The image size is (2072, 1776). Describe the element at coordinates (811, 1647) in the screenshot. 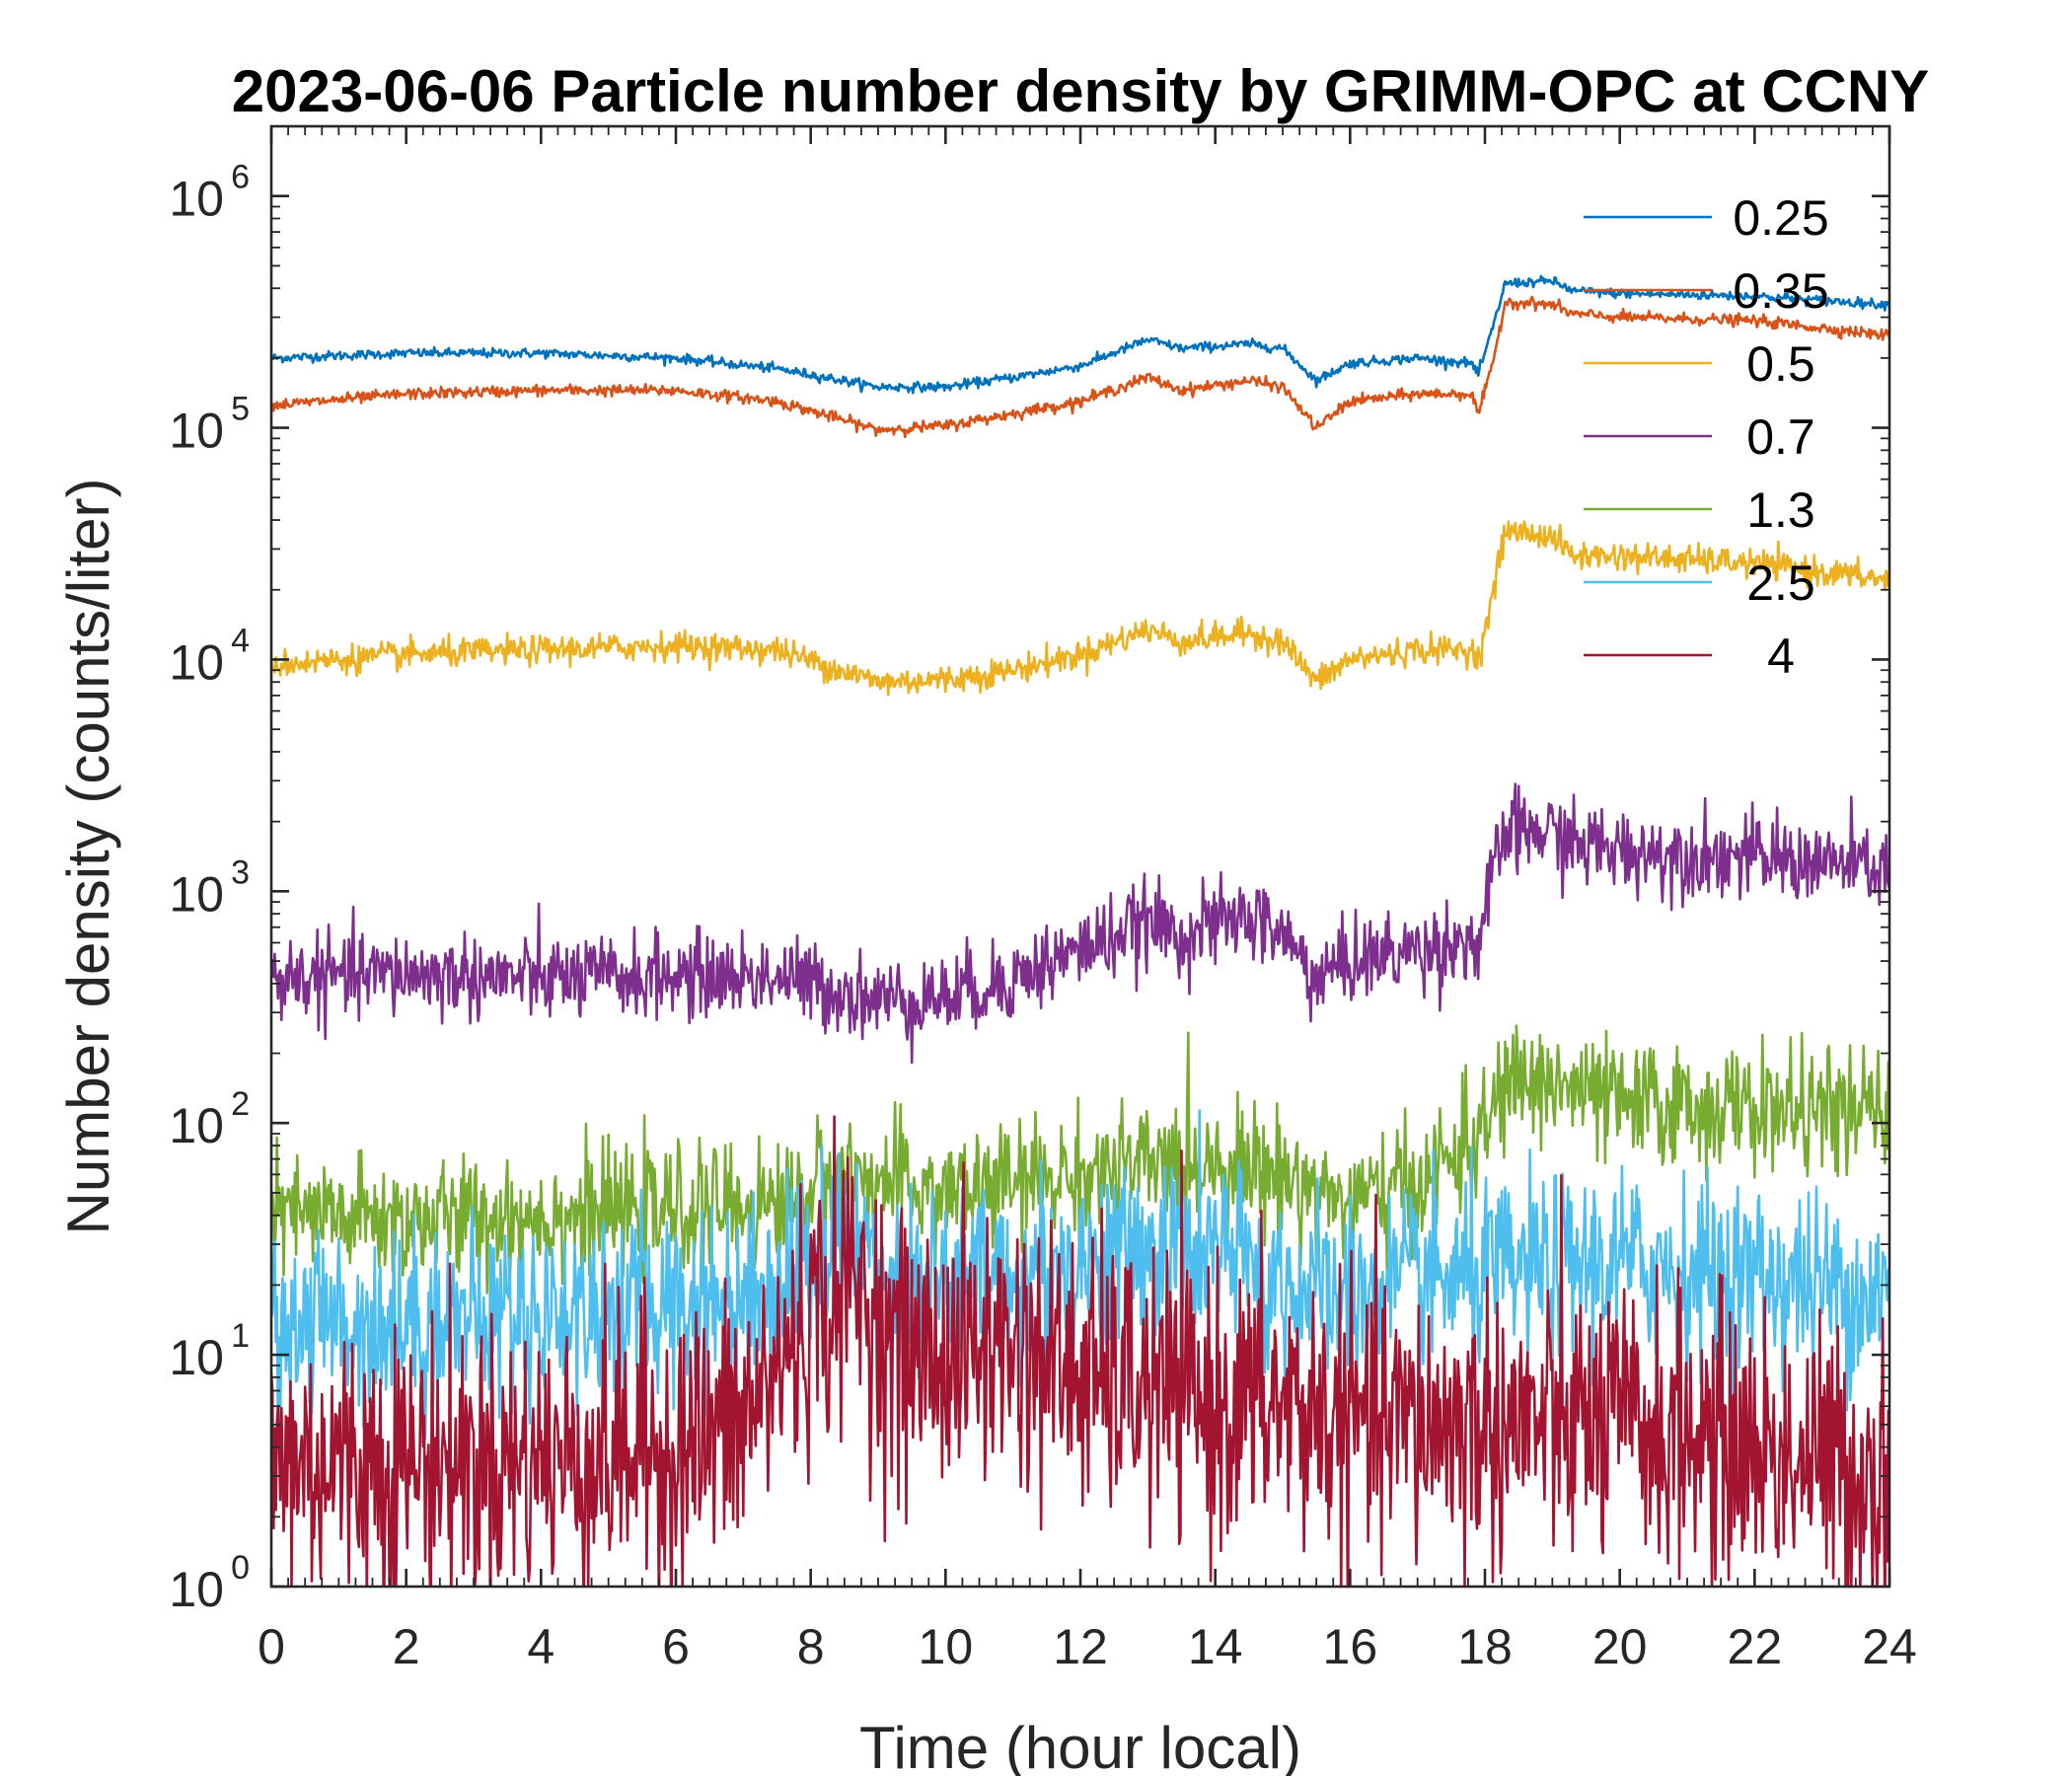

I see `x-tick-label: 8` at that location.